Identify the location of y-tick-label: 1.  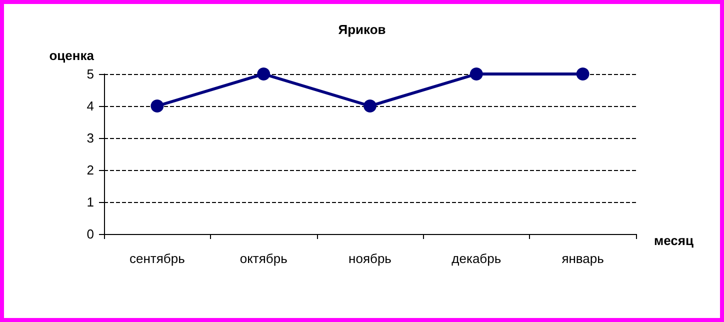
(90, 202).